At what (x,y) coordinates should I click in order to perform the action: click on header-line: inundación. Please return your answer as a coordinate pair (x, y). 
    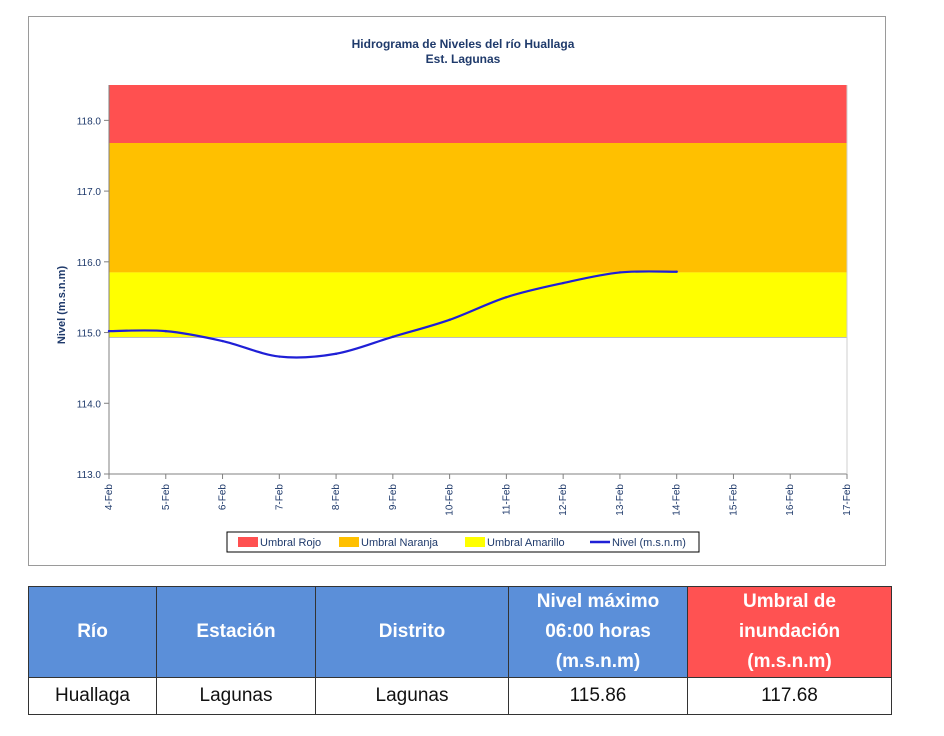
    Looking at the image, I should click on (789, 631).